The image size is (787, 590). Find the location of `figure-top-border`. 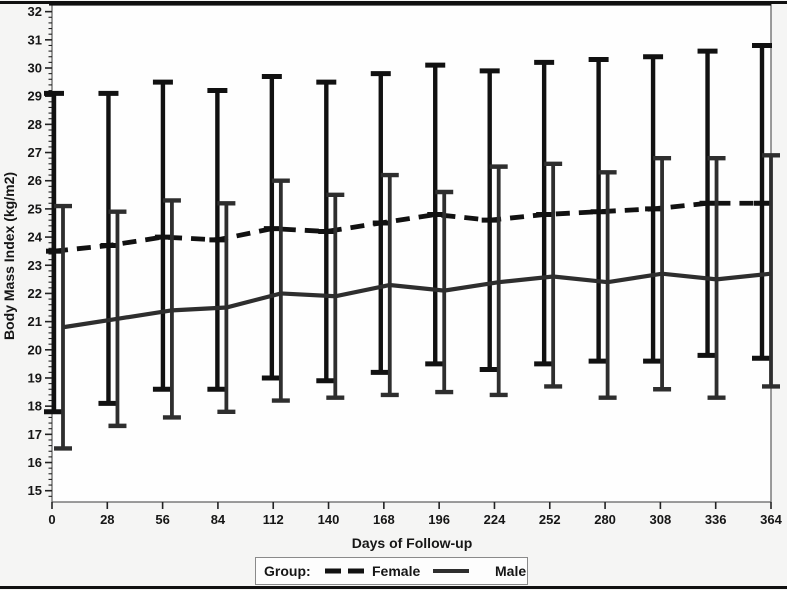

figure-top-border is located at coordinates (393, 2).